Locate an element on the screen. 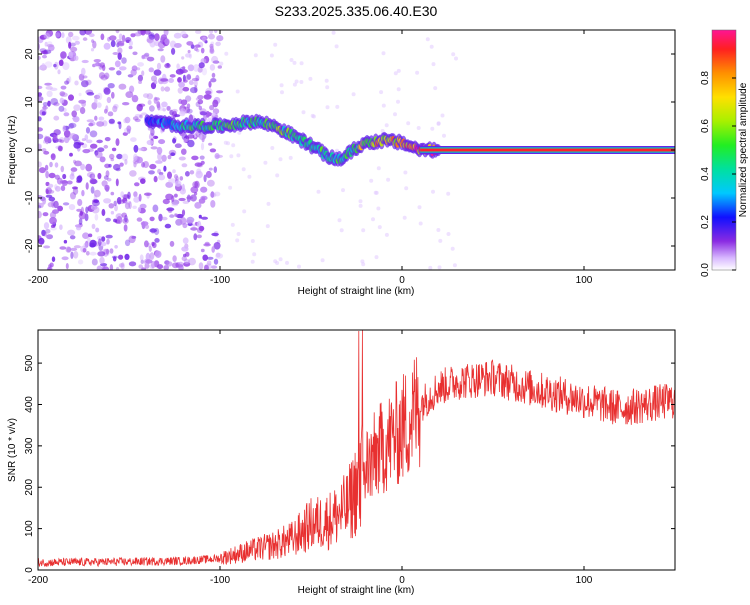 This screenshot has width=750, height=605. spectrogram-xlabel: Height of straight line (km) is located at coordinates (356, 291).